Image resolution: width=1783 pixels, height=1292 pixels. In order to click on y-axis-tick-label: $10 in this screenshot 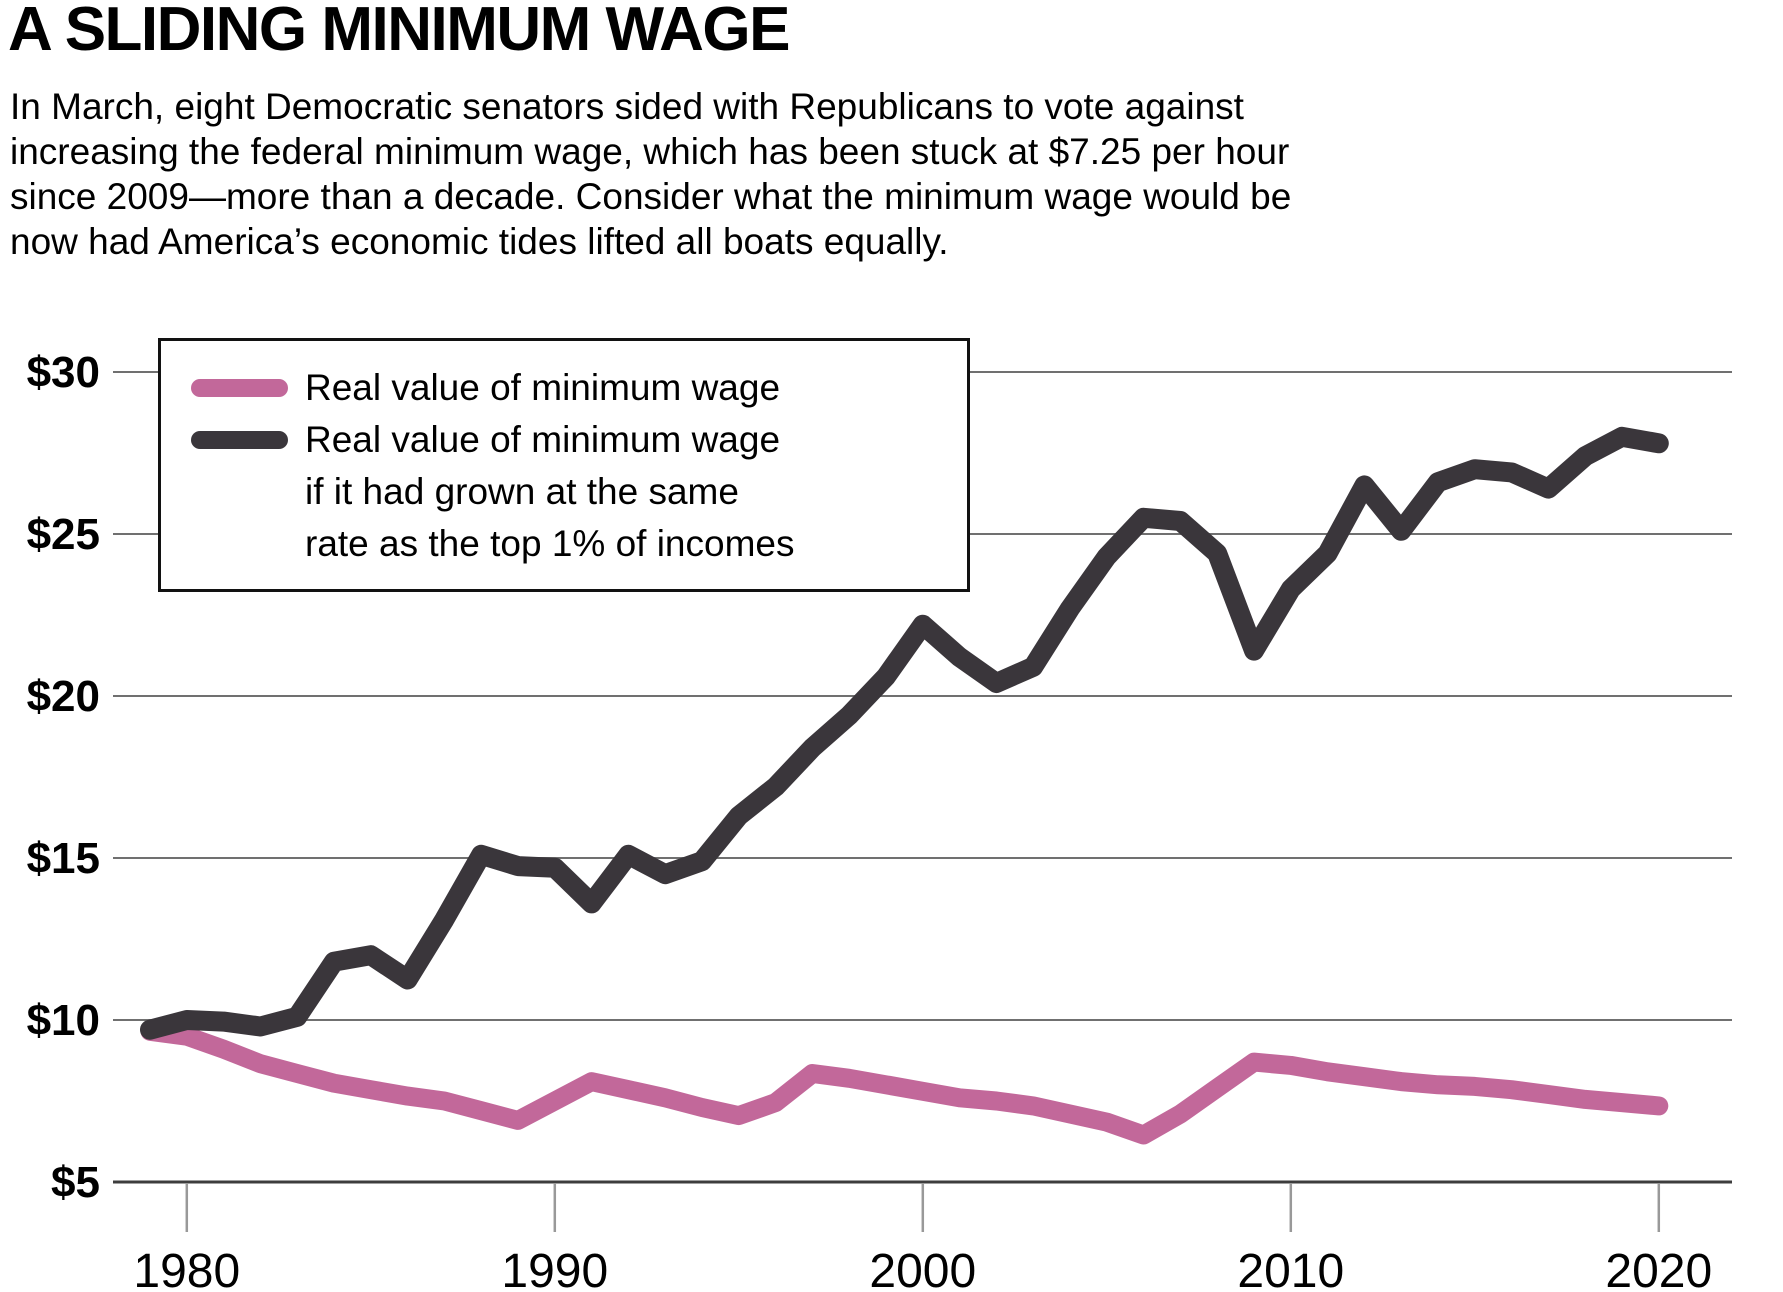, I will do `click(63, 1020)`.